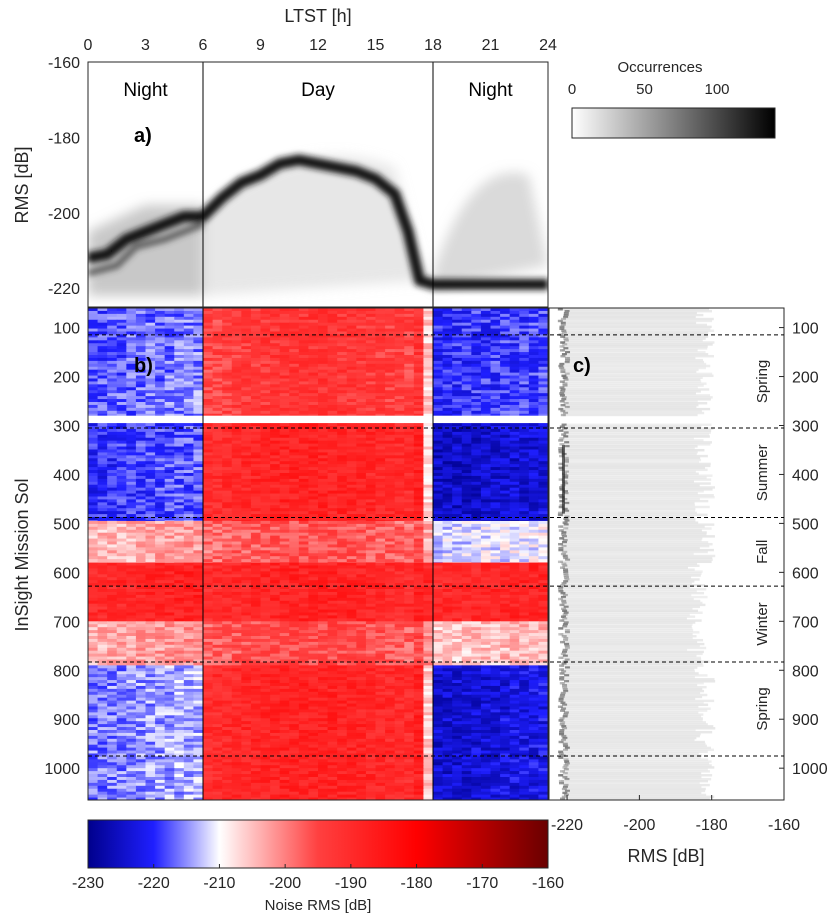 This screenshot has height=918, width=833. Describe the element at coordinates (351, 883) in the screenshot. I see `noise-tick-4: -190` at that location.